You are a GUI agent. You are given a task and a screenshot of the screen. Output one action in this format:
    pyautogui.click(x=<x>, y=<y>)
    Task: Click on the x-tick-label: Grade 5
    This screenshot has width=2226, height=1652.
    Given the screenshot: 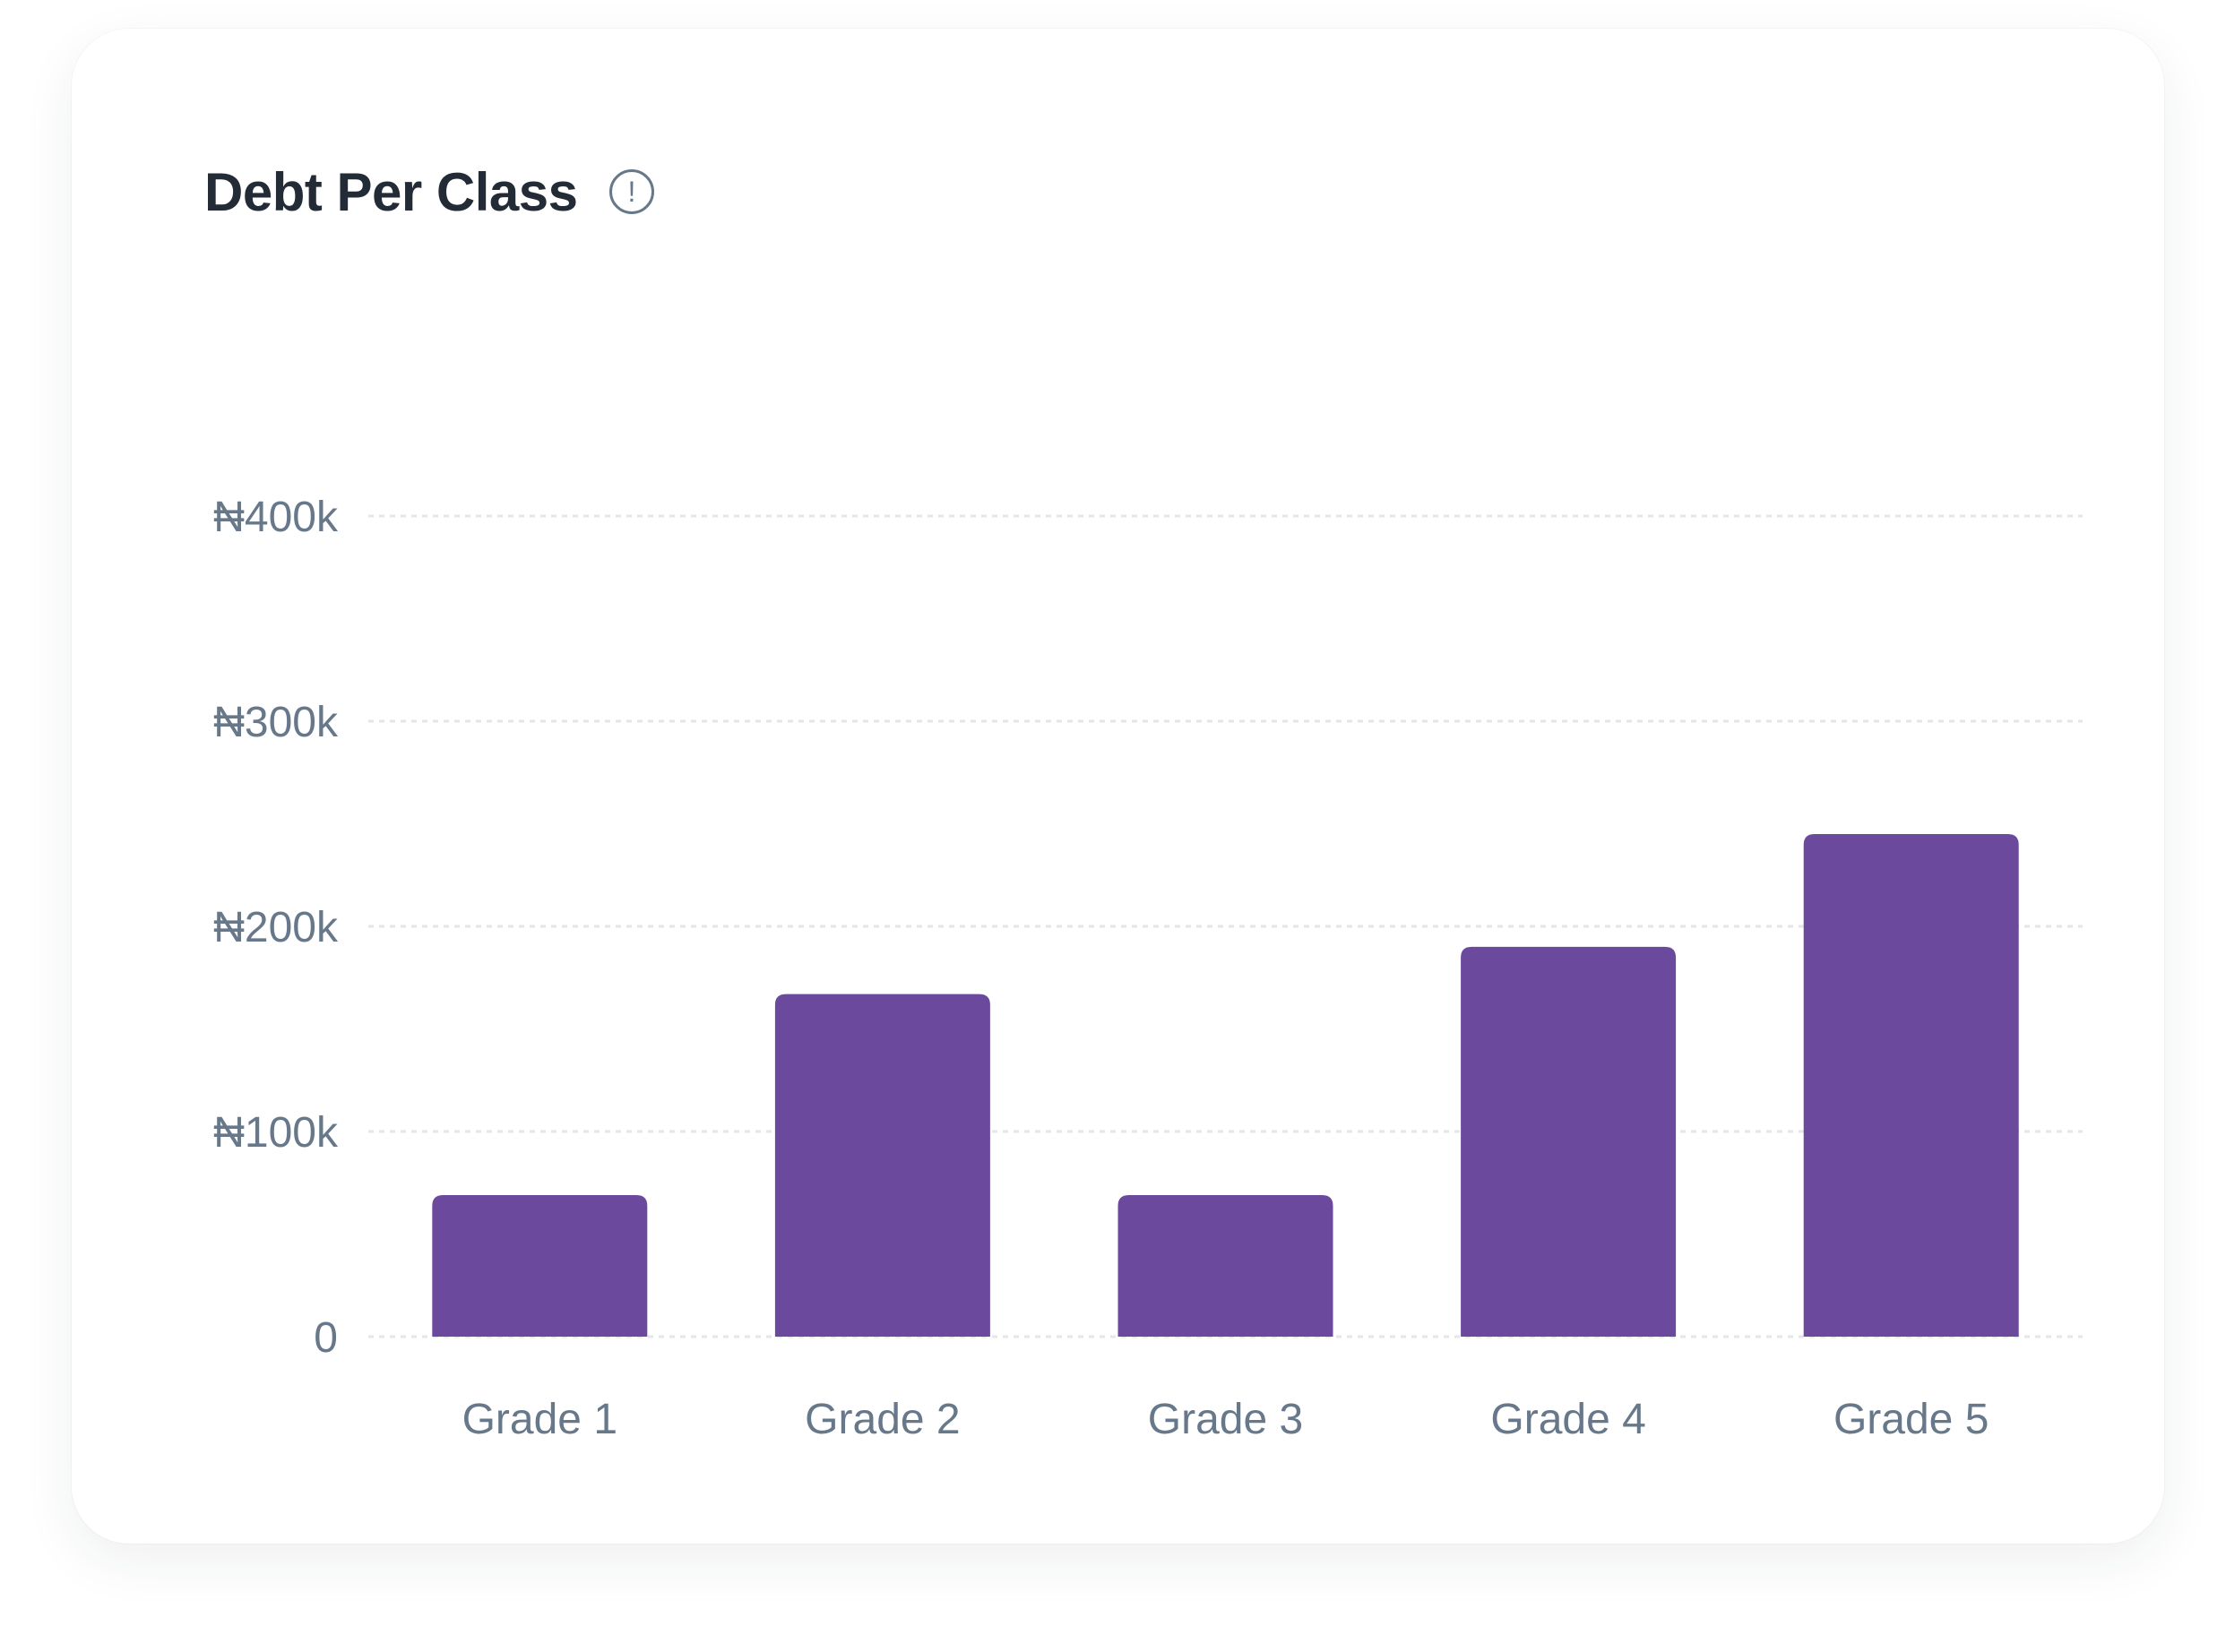 What is the action you would take?
    pyautogui.click(x=1911, y=1419)
    